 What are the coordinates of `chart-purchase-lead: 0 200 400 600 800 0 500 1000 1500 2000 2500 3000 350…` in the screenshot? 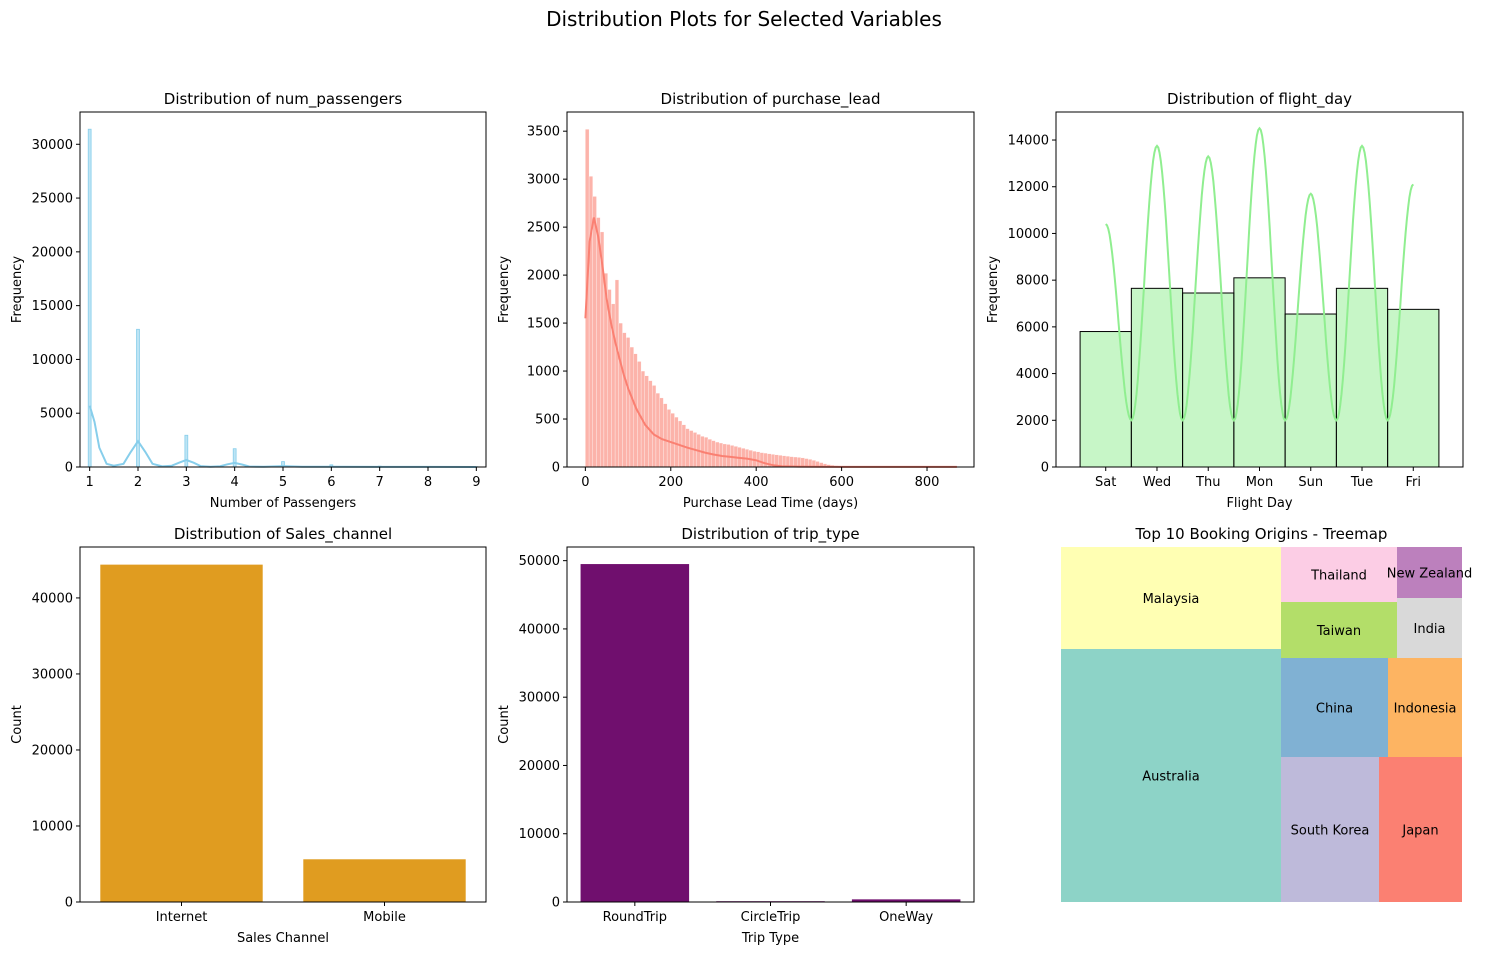 It's located at (736, 300).